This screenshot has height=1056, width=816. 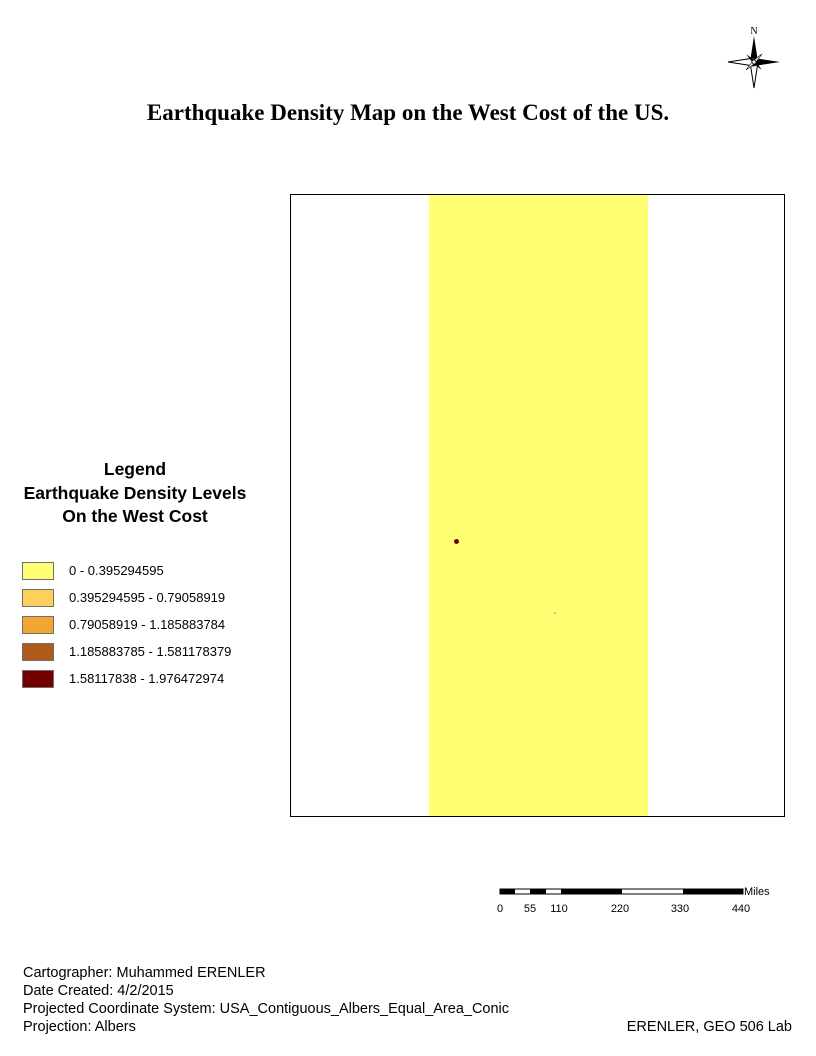 I want to click on legend-label: 0.395294595 - 0.79058919, so click(x=147, y=597).